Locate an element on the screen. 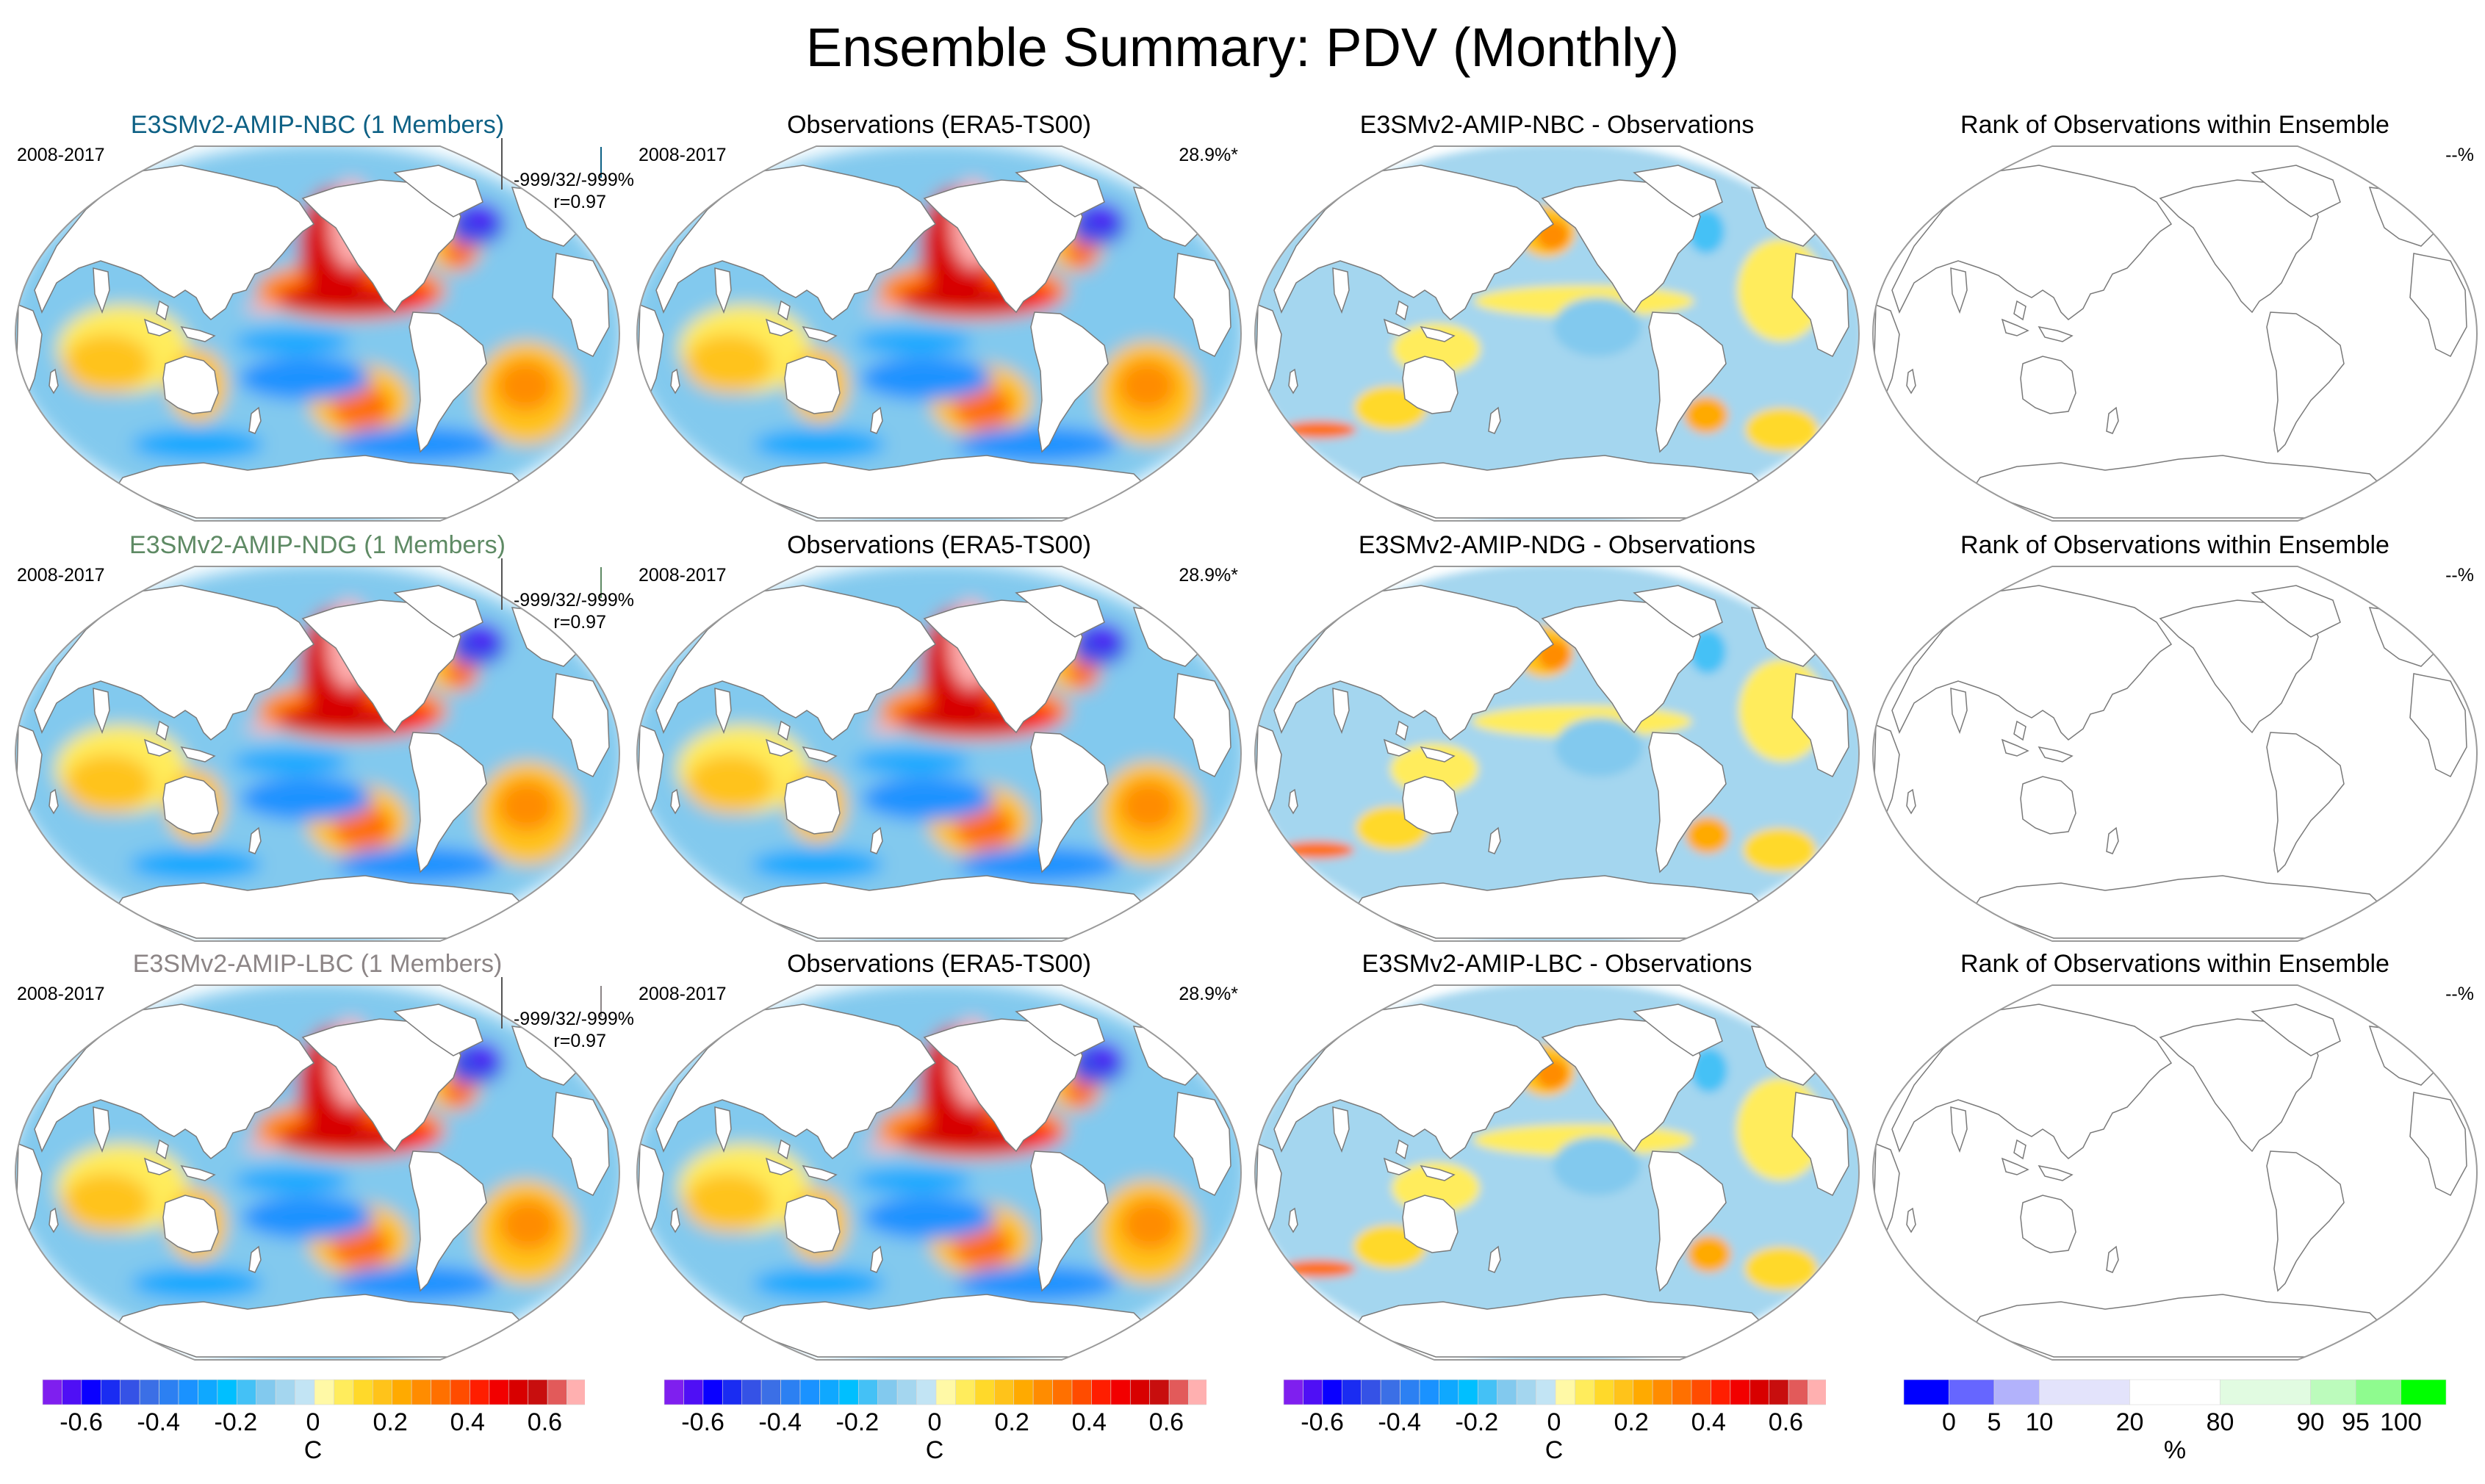  colorbar-tick-label: 0.6 is located at coordinates (545, 1422).